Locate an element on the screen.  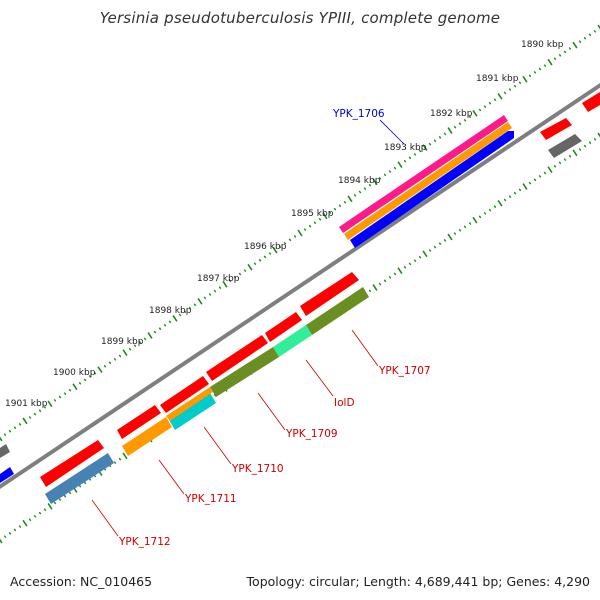
label-ypk1711: YPK_1711 is located at coordinates (210, 499).